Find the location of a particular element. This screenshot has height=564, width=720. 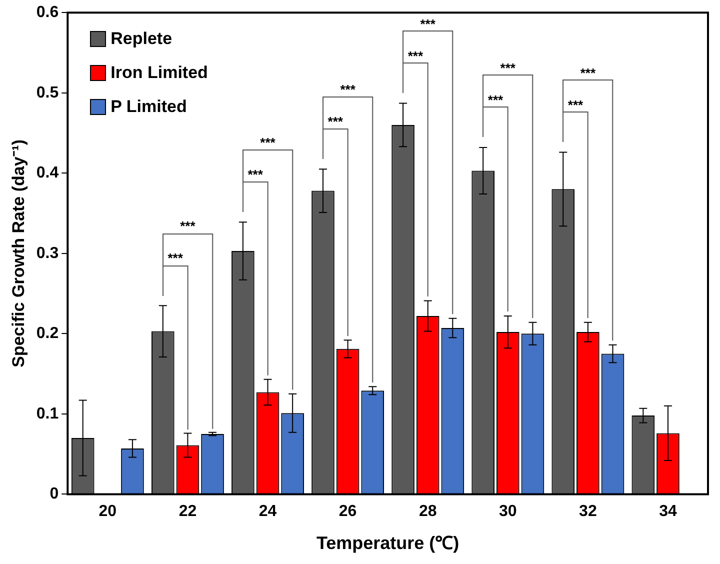

x-tick-label: 30 is located at coordinates (507, 511).